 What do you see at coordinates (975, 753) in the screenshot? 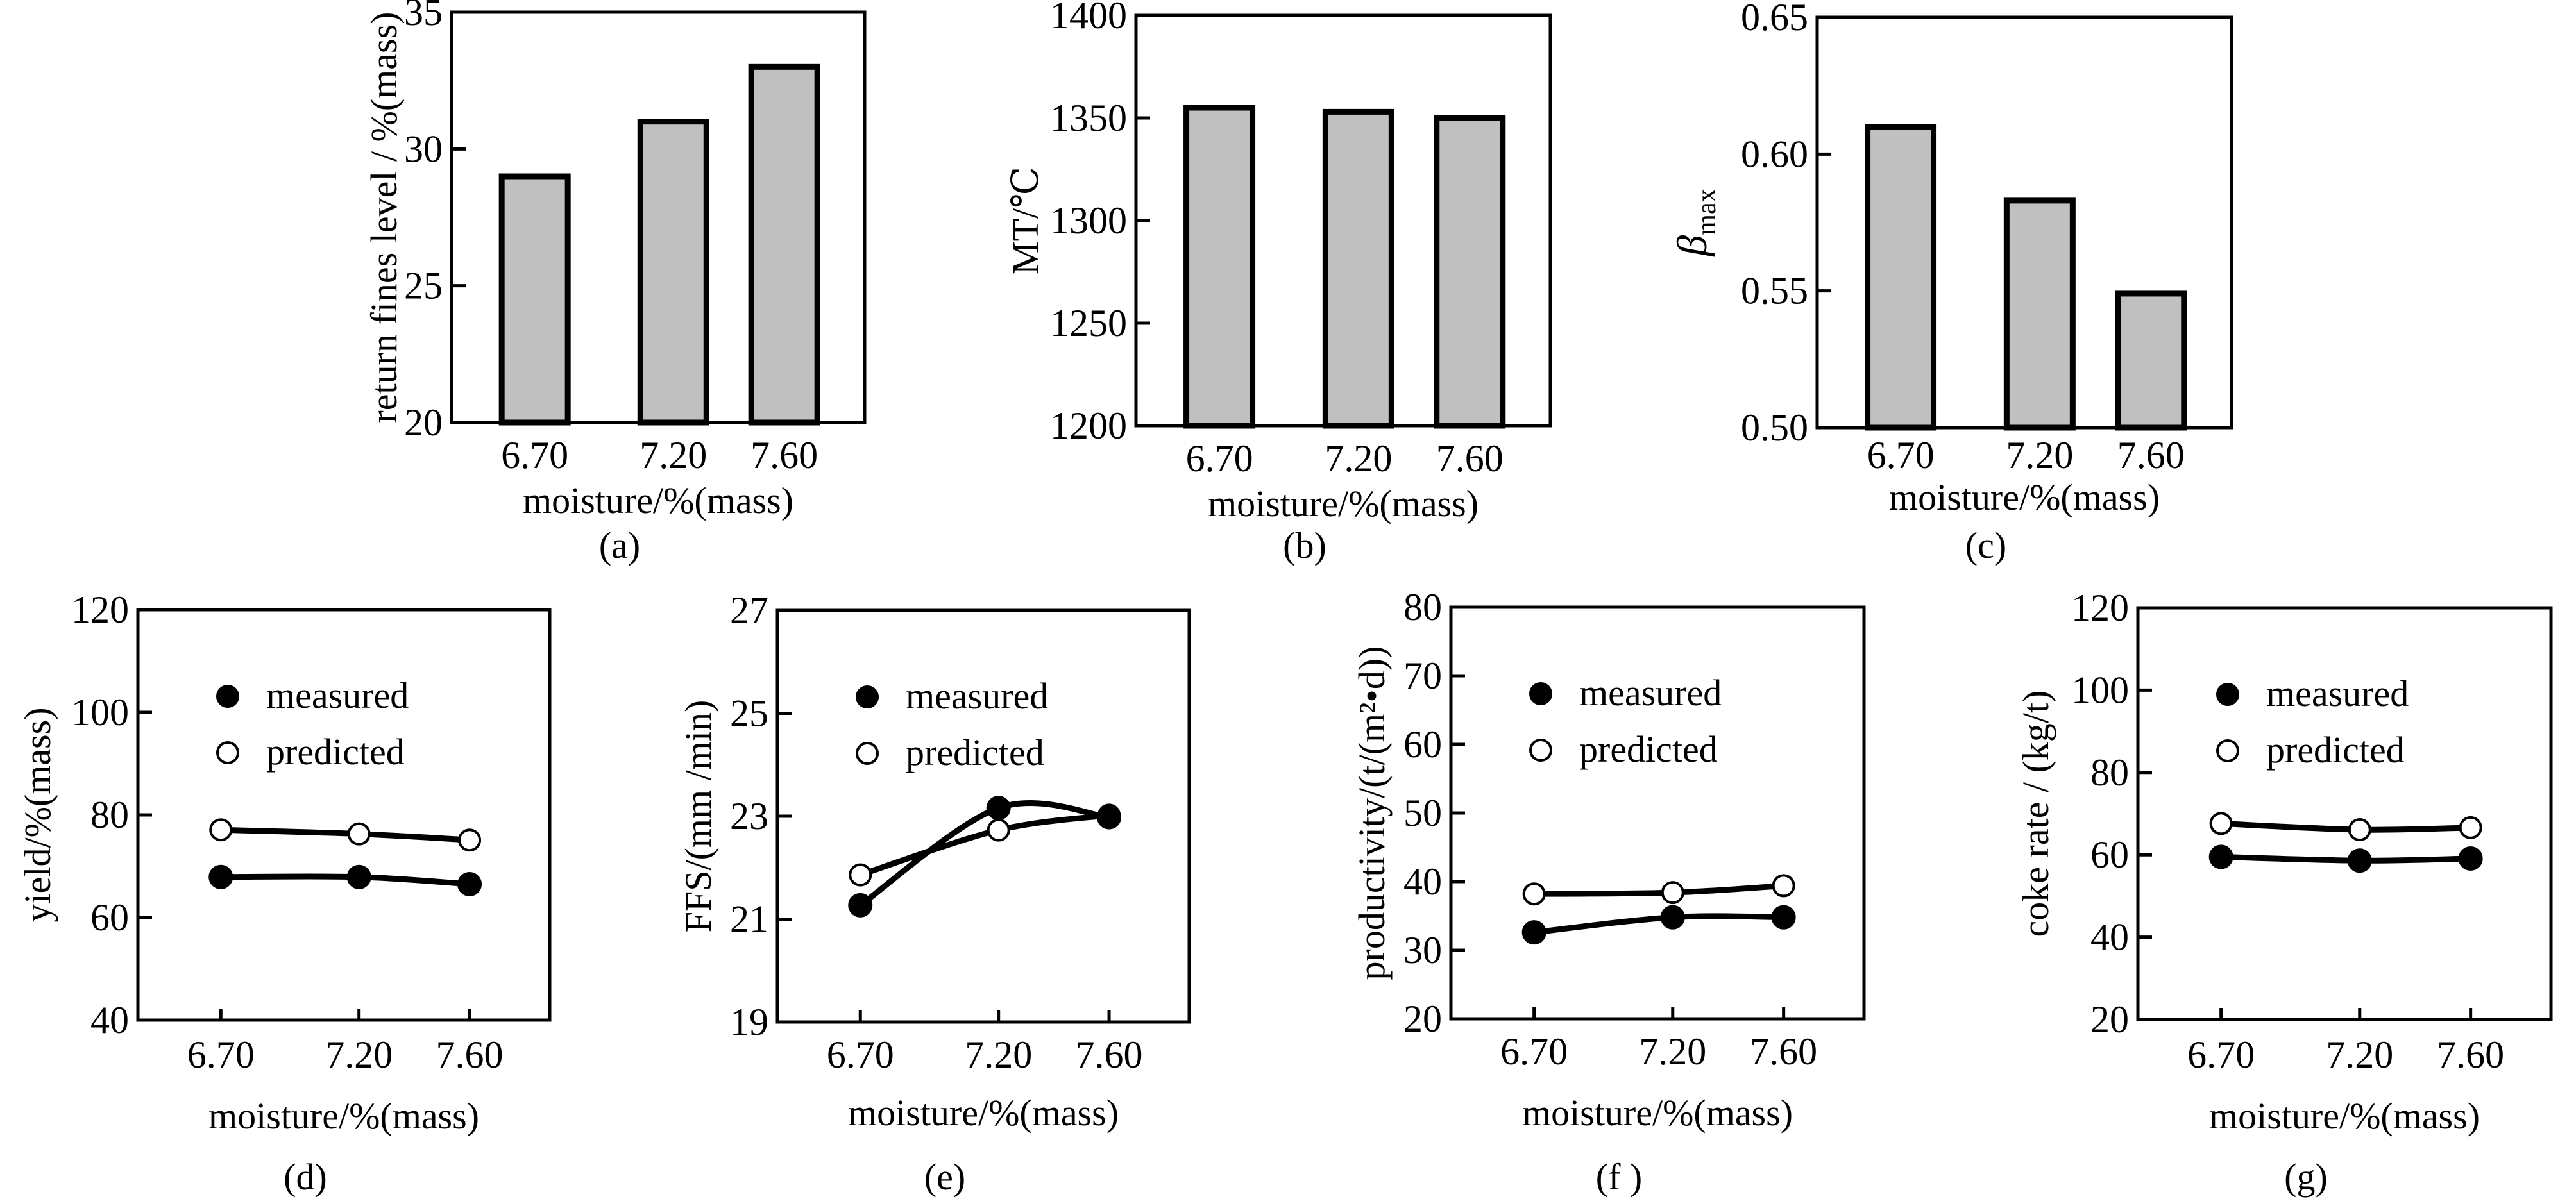
I see `legend-label-predicted: predicted` at bounding box center [975, 753].